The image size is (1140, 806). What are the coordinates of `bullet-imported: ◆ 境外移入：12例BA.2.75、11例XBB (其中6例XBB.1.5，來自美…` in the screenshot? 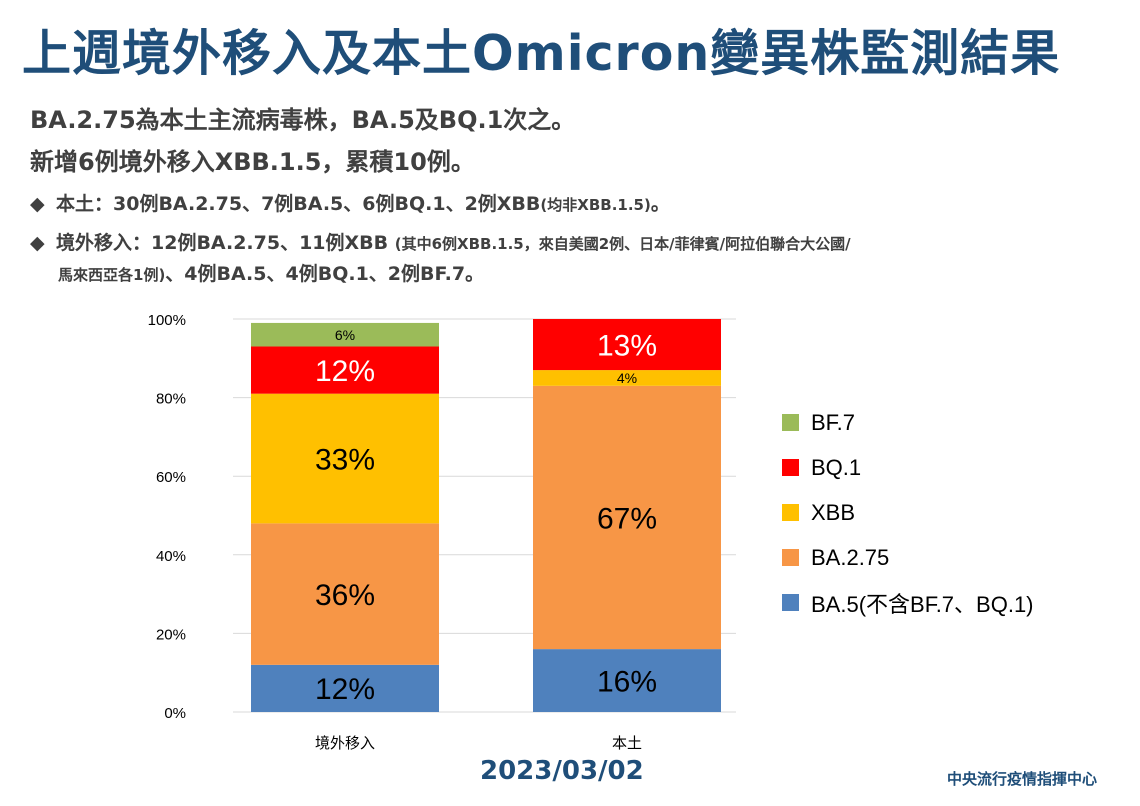 It's located at (440, 241).